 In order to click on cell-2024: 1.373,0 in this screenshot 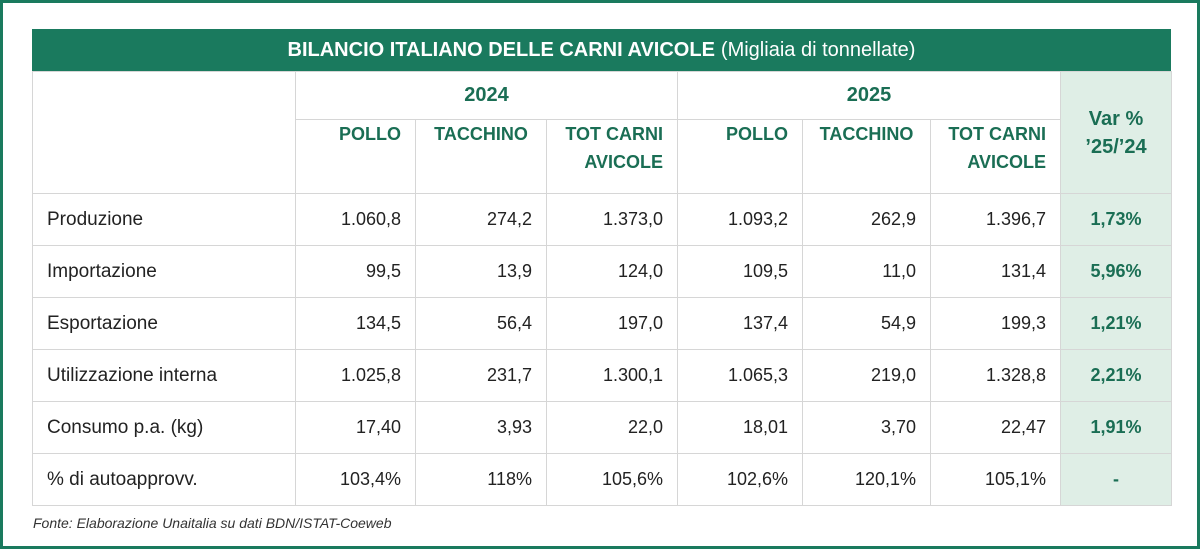, I will do `click(612, 219)`.